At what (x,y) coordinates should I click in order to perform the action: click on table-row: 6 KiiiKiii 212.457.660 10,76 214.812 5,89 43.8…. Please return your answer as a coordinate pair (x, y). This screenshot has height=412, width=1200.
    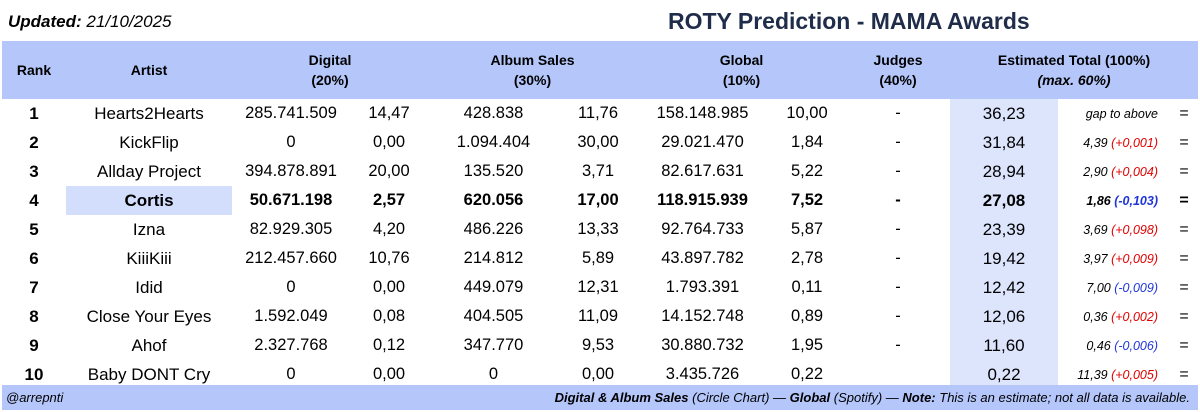
    Looking at the image, I should click on (600, 258).